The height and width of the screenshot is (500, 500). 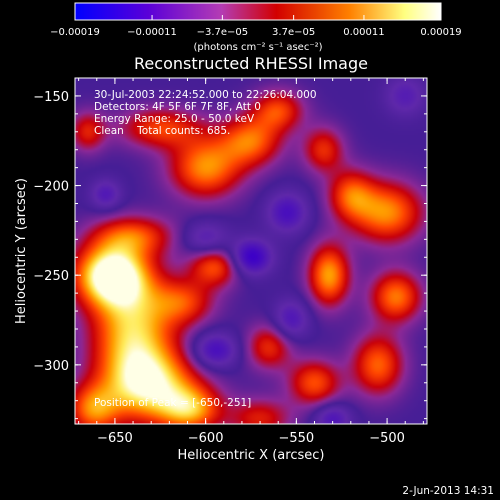 I want to click on info-detectors: Detectors: 4F 5F 6F 7F 8F, Att 0, so click(x=177, y=107).